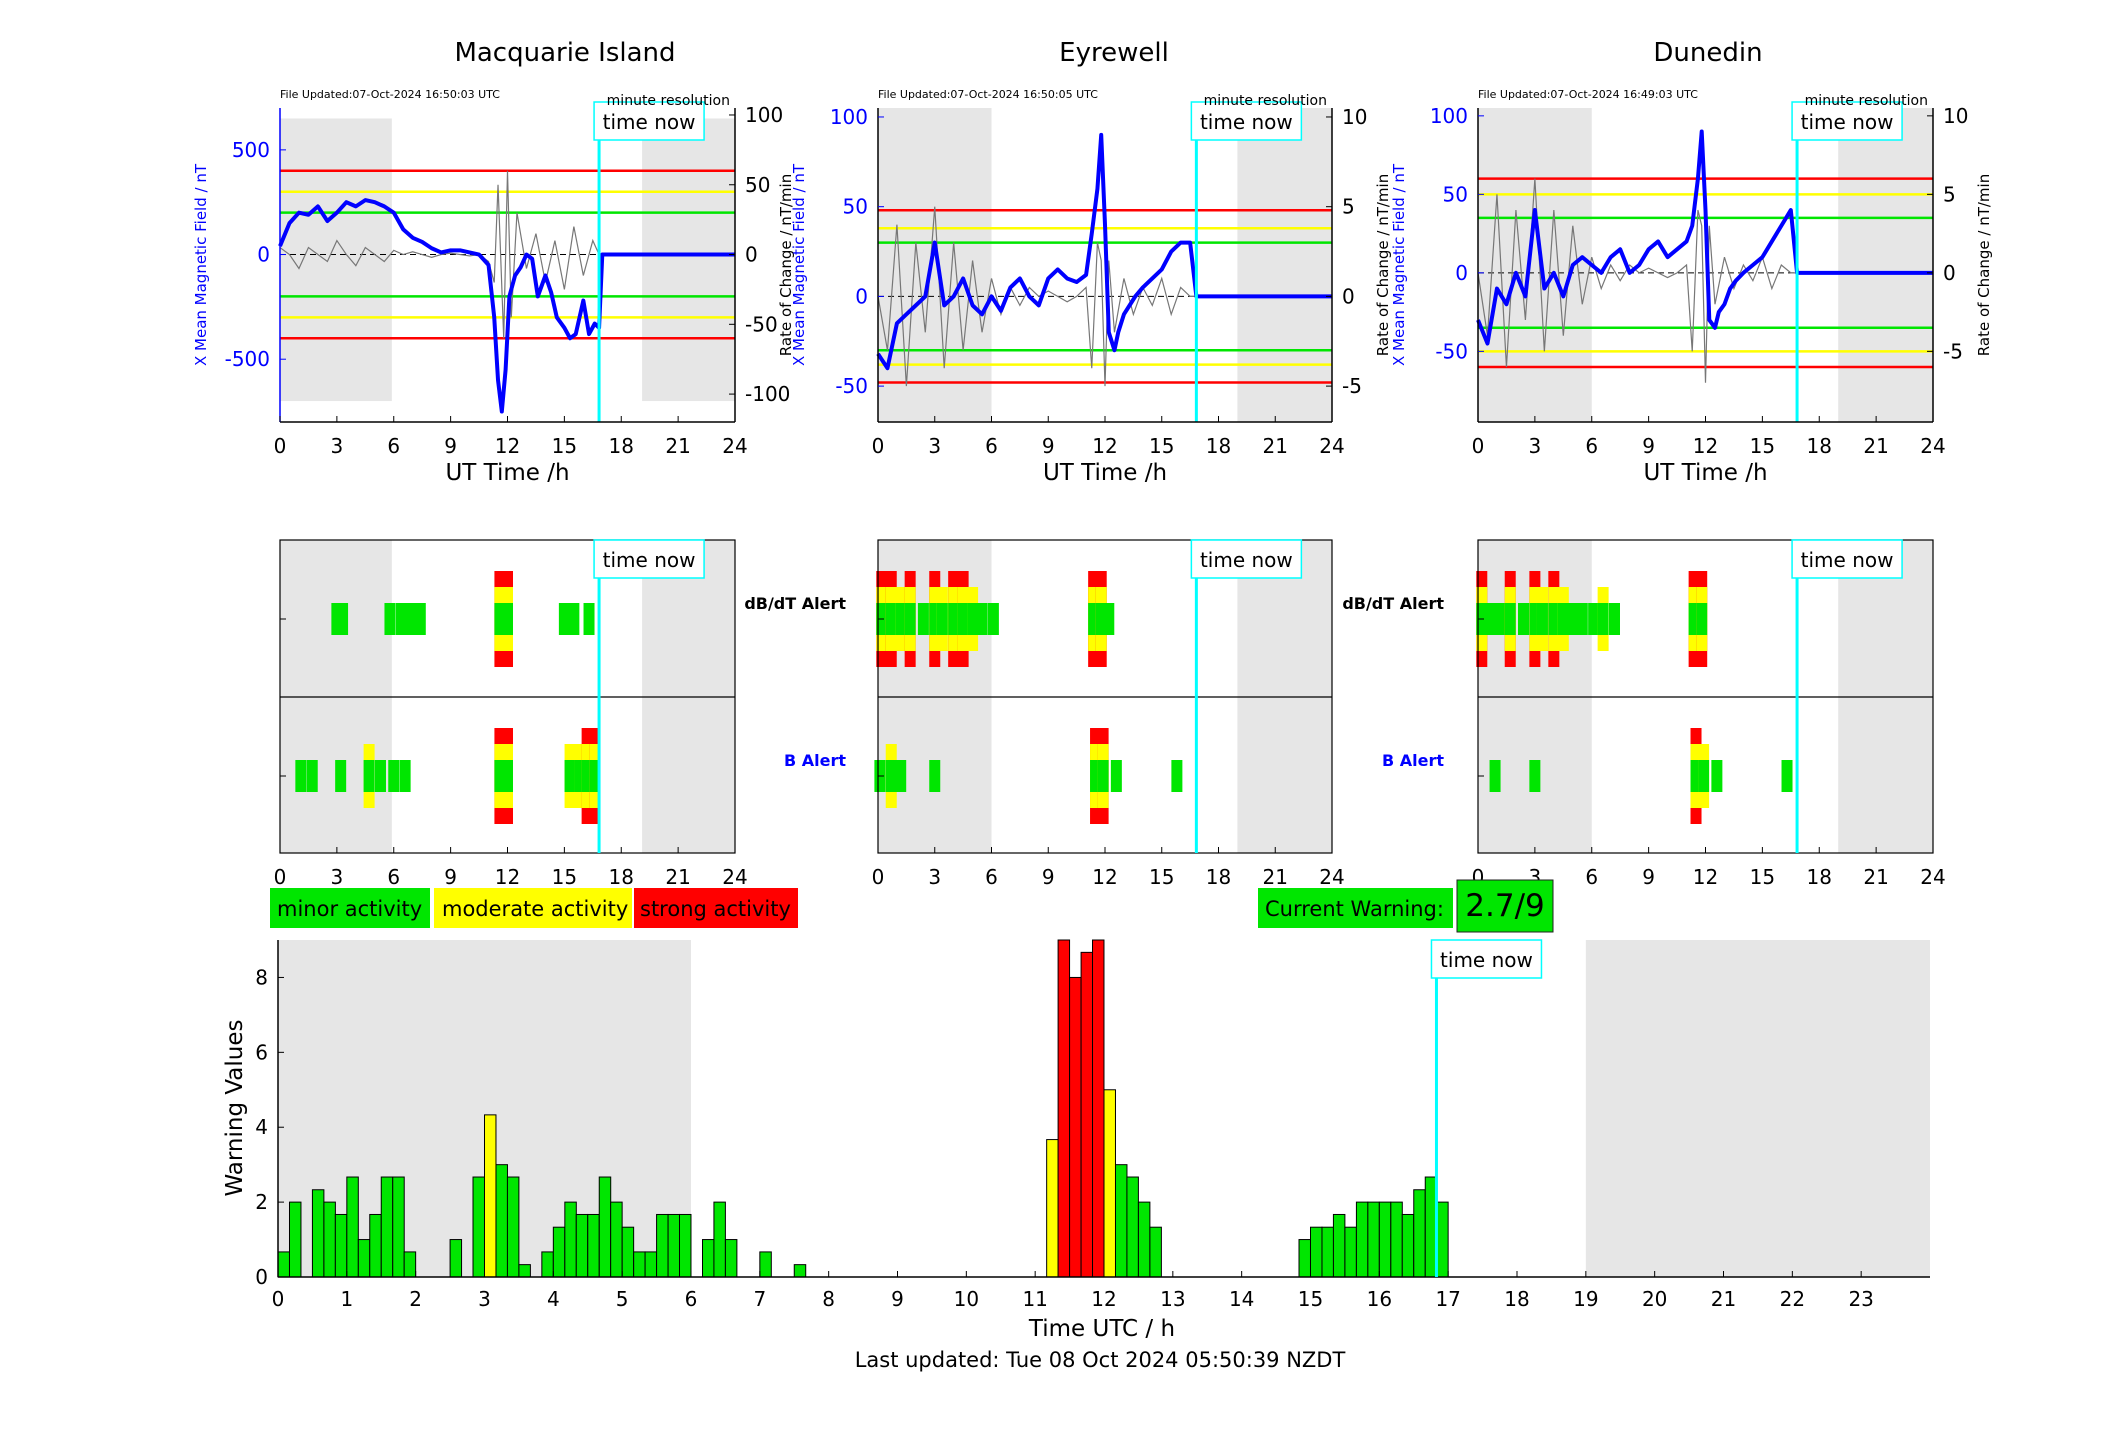  Describe the element at coordinates (715, 909) in the screenshot. I see `legend-strong-label: strong activity` at that location.